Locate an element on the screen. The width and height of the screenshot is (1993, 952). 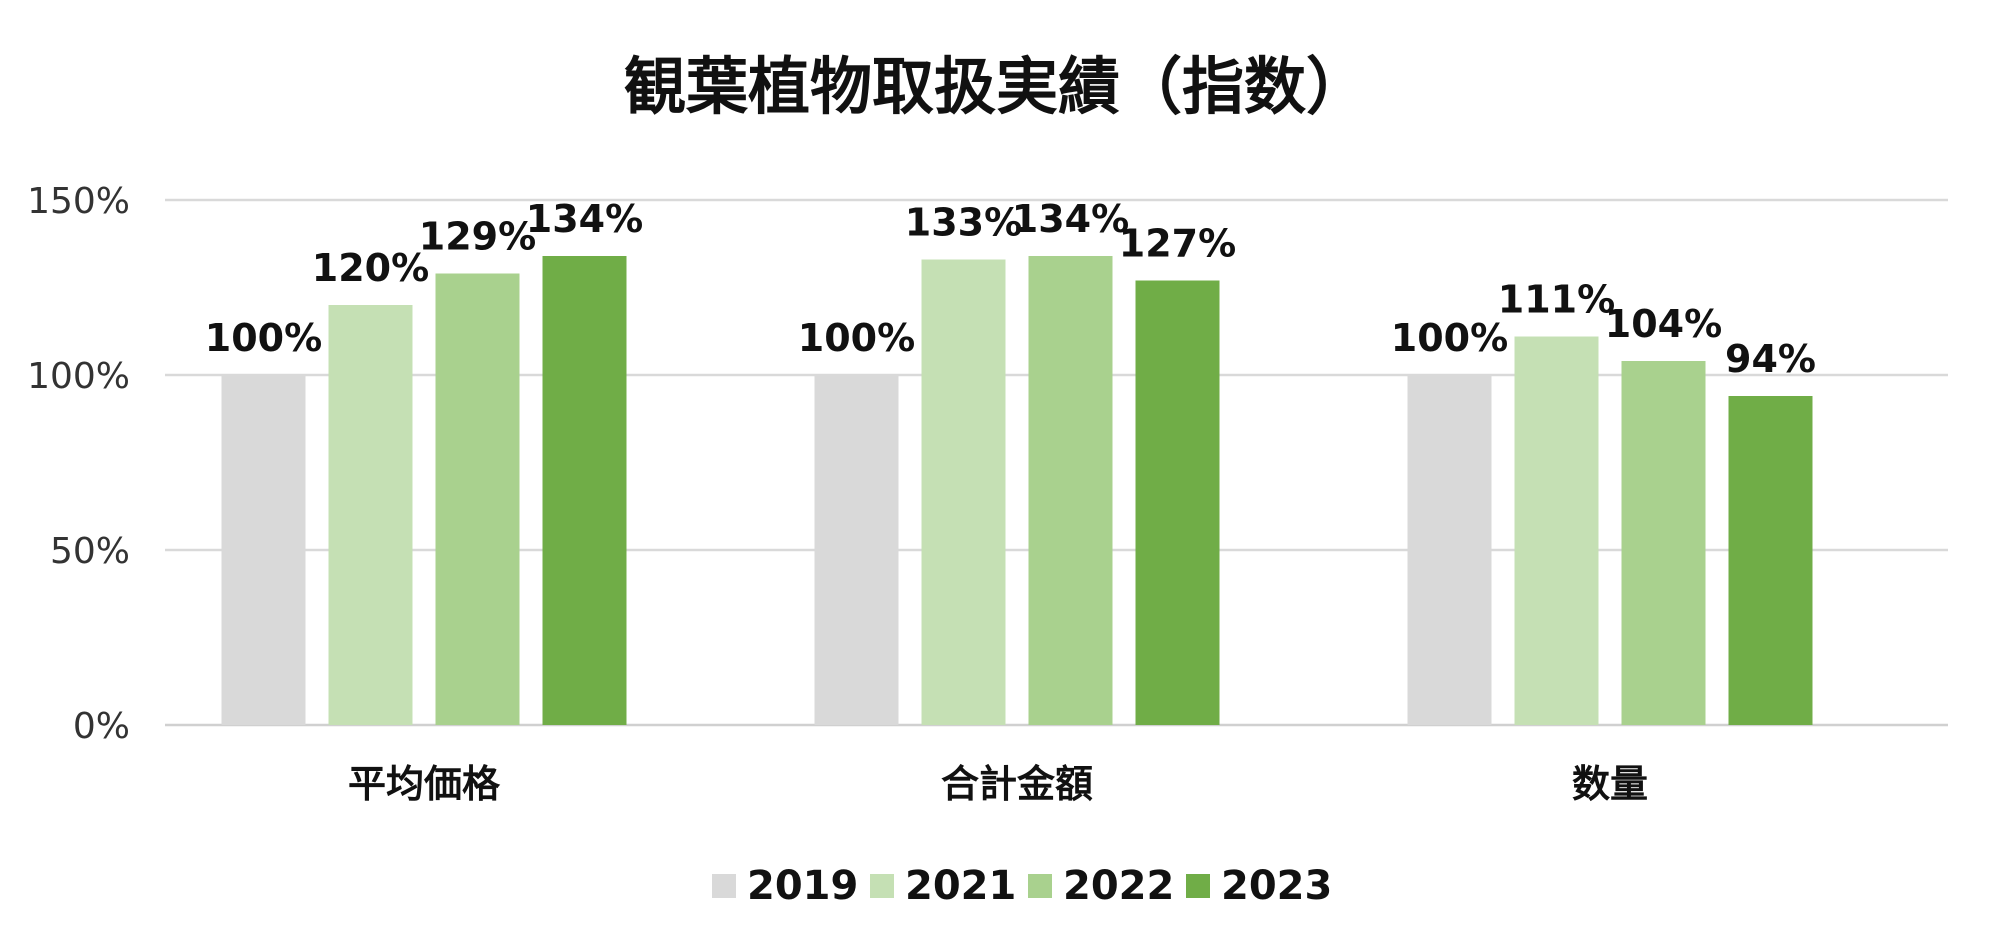
data-label-2023-1: 127% is located at coordinates (1177, 244).